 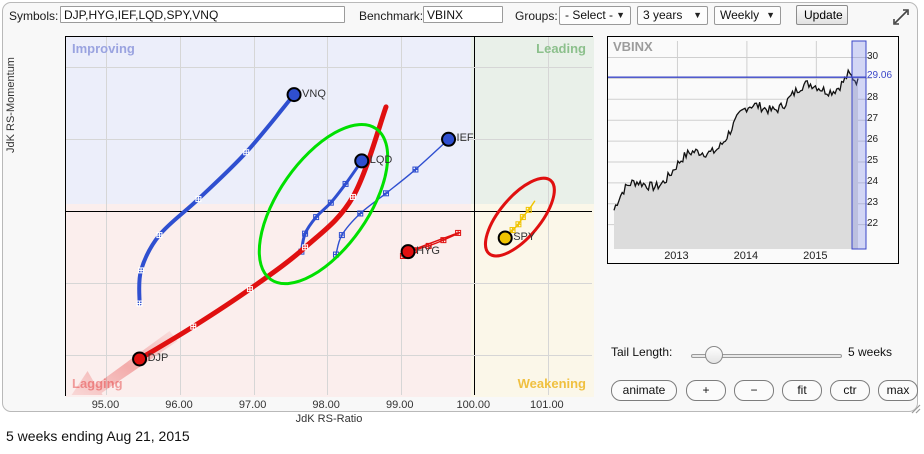 What do you see at coordinates (859, 145) in the screenshot?
I see `mini-current-band` at bounding box center [859, 145].